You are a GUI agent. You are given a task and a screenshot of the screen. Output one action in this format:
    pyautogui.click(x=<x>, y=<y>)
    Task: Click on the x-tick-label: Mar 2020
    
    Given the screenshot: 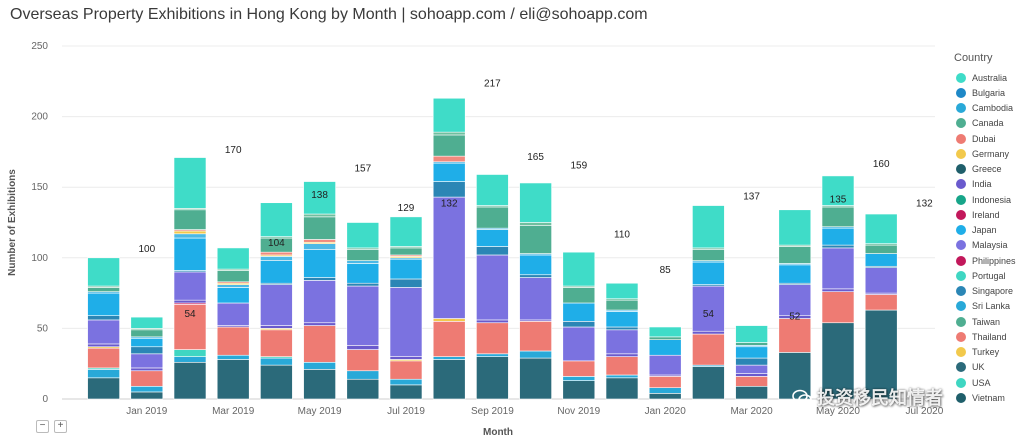 What is the action you would take?
    pyautogui.click(x=751, y=411)
    